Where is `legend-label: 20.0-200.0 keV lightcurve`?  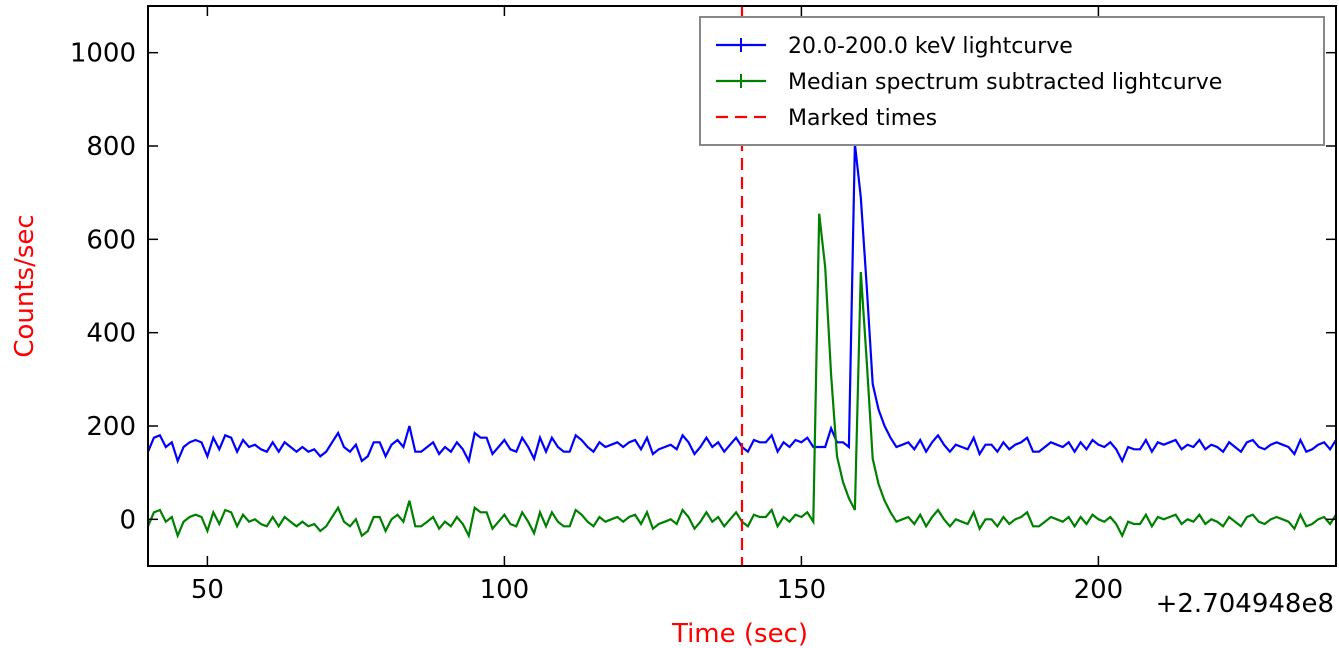 legend-label: 20.0-200.0 keV lightcurve is located at coordinates (930, 46).